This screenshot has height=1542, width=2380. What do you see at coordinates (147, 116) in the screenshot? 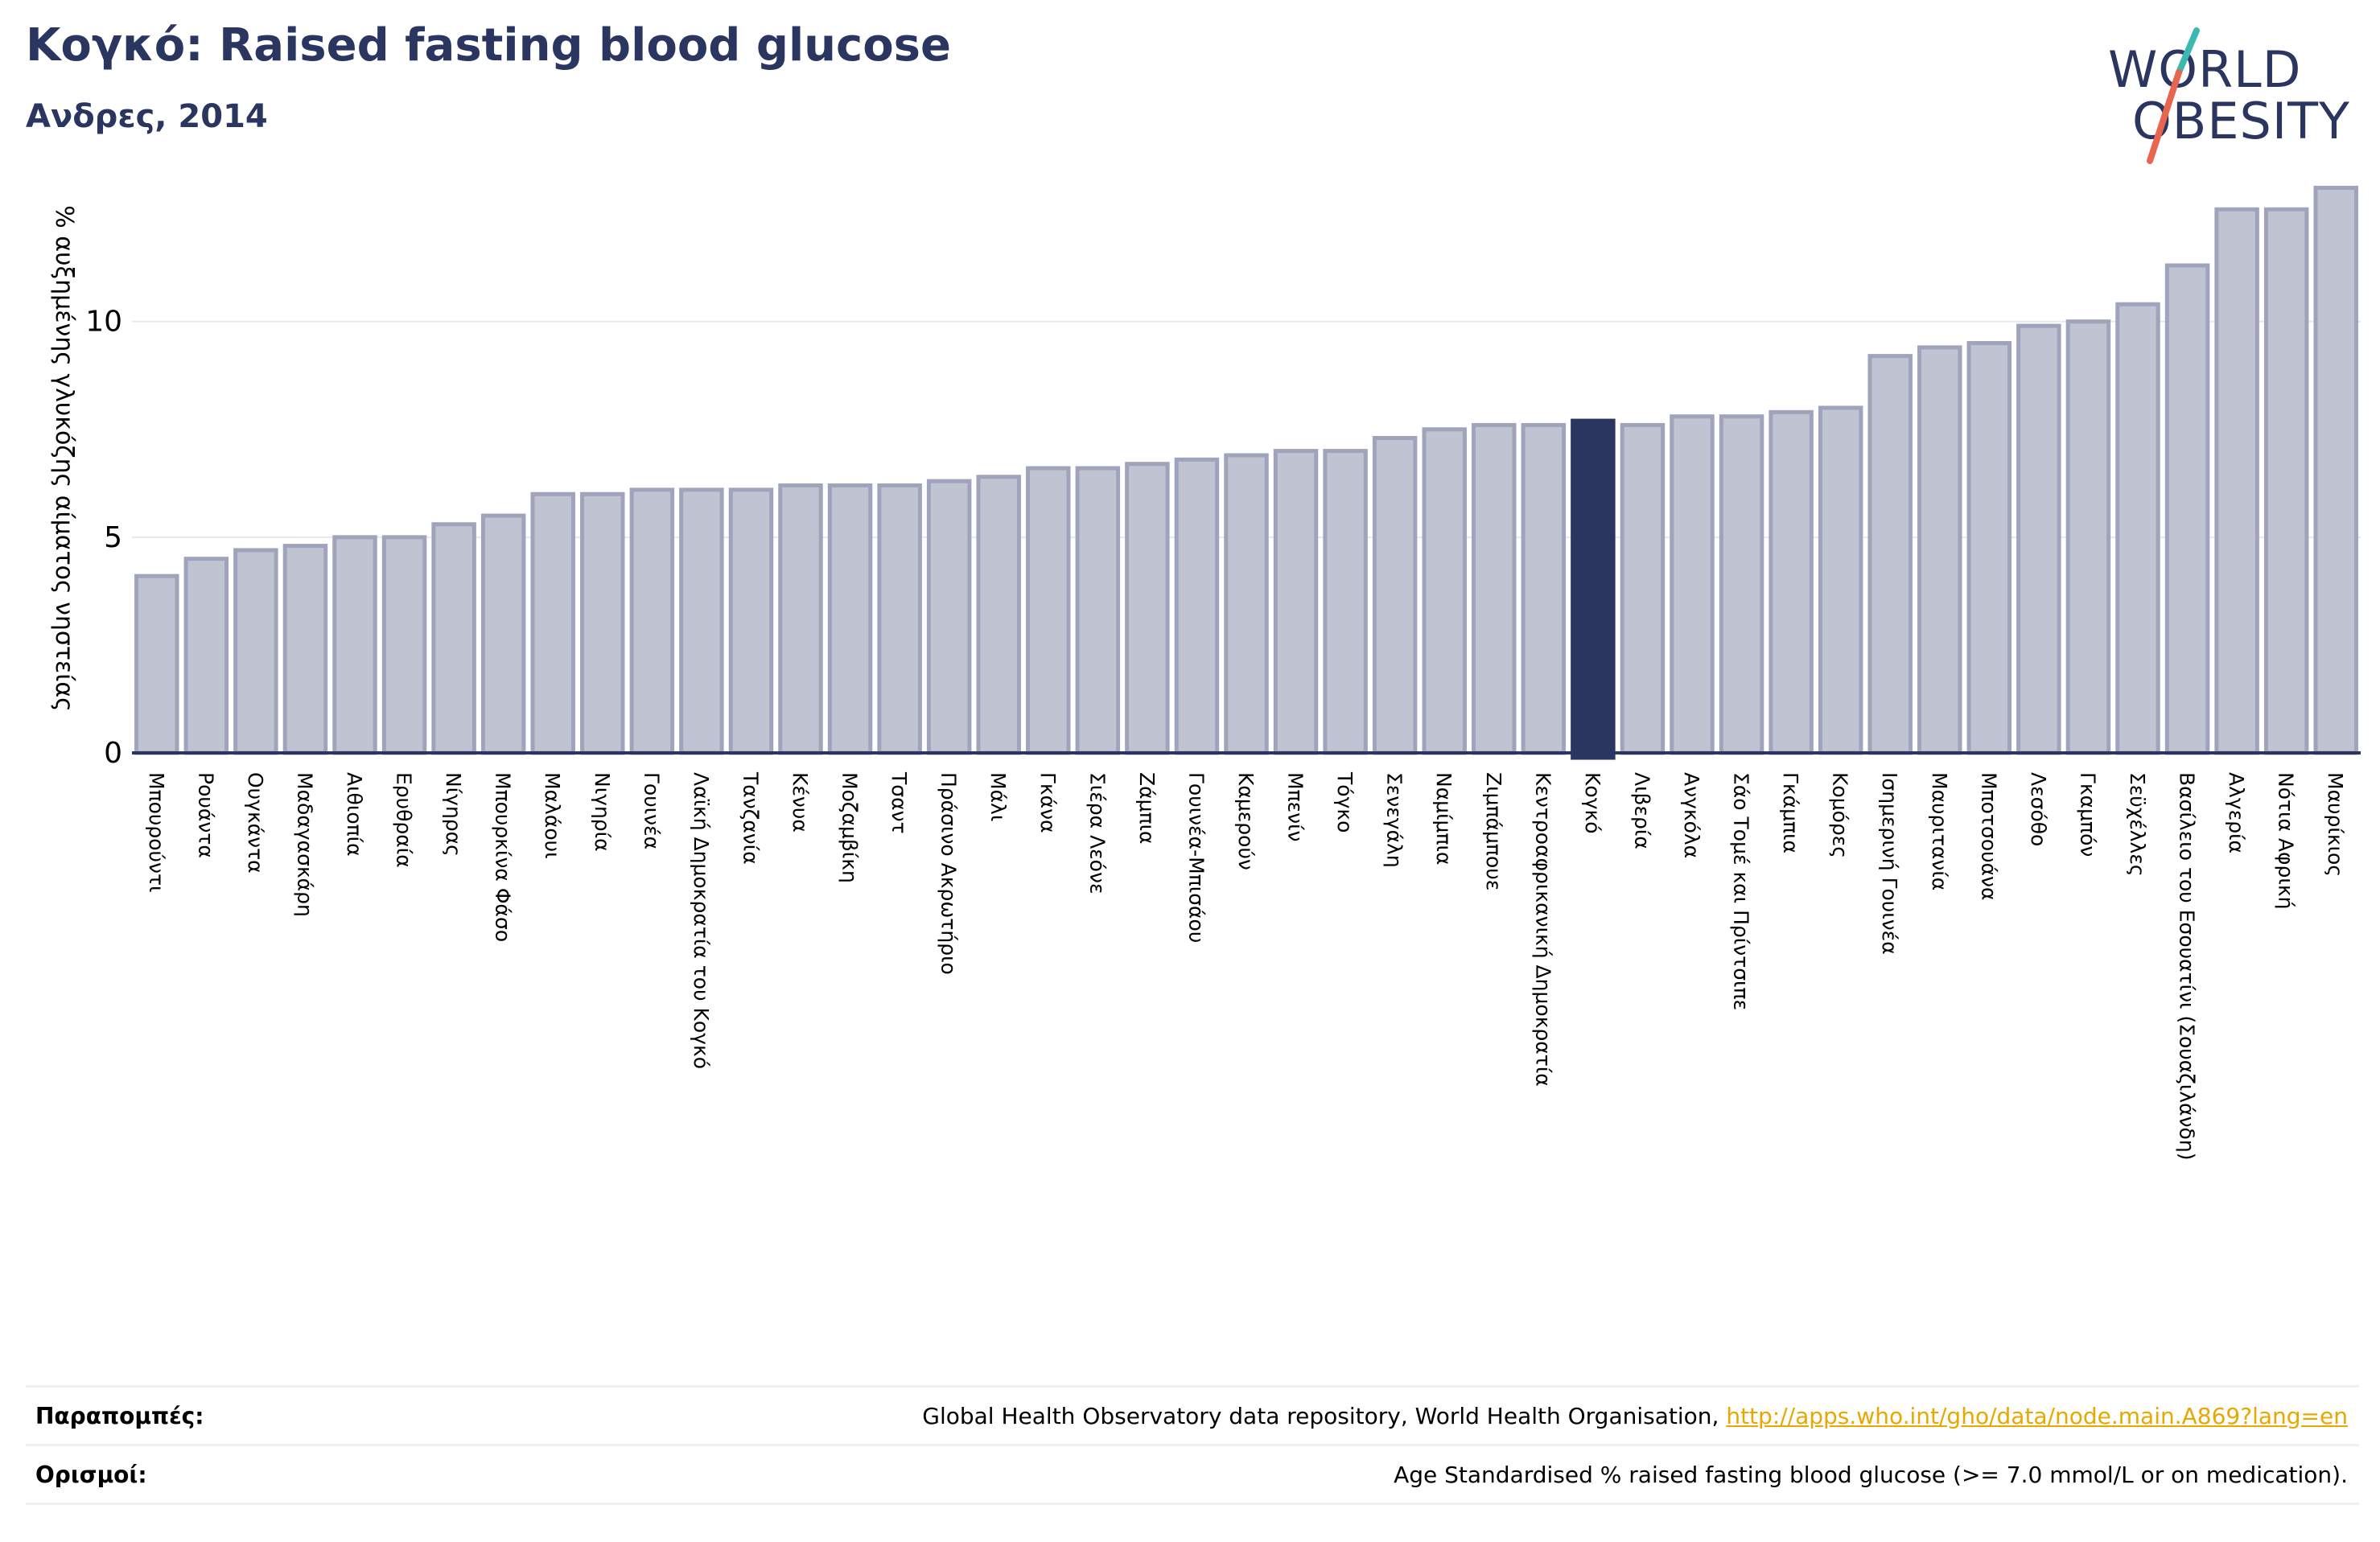
I see `page-subtitle: Ανδρες, 2014` at bounding box center [147, 116].